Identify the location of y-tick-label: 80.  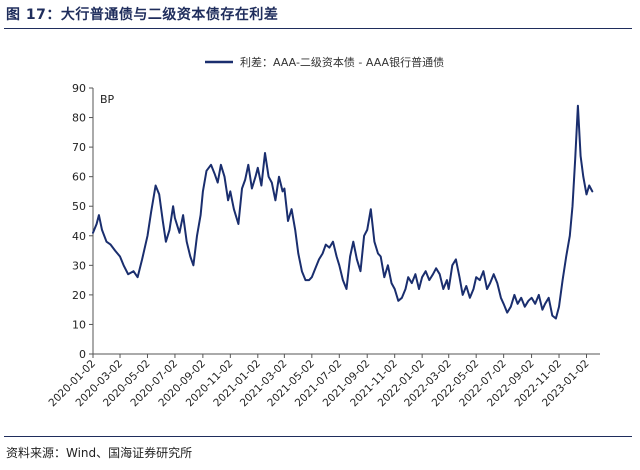
(79, 118).